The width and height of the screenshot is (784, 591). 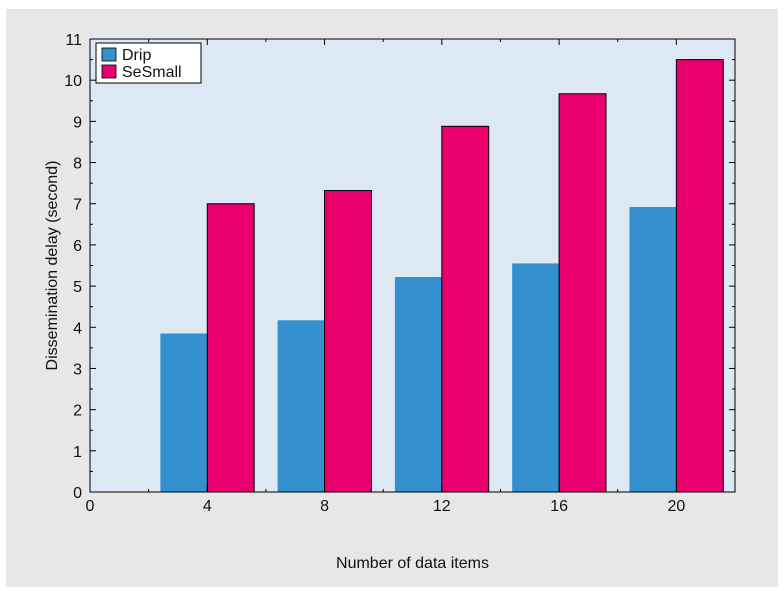 What do you see at coordinates (676, 506) in the screenshot?
I see `x-tick-label: 20` at bounding box center [676, 506].